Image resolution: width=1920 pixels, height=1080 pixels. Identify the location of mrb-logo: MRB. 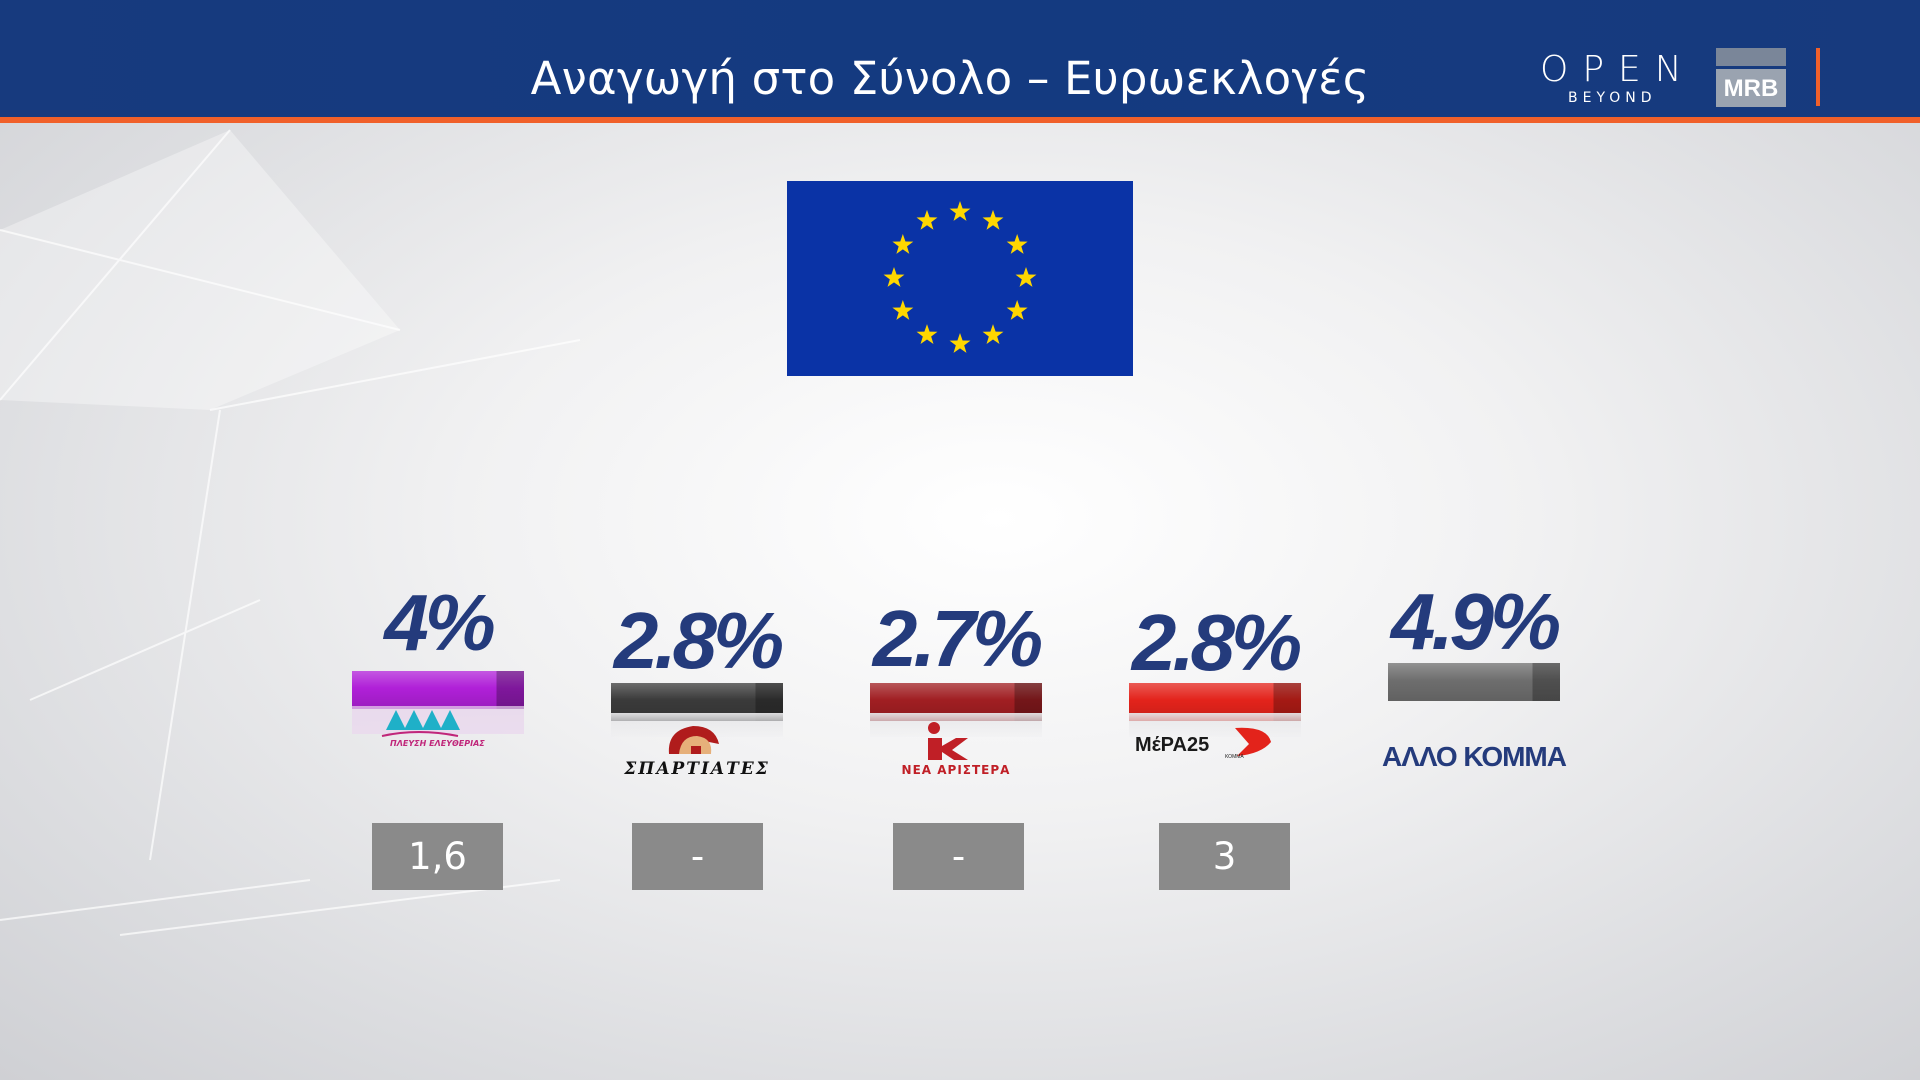
(1751, 77).